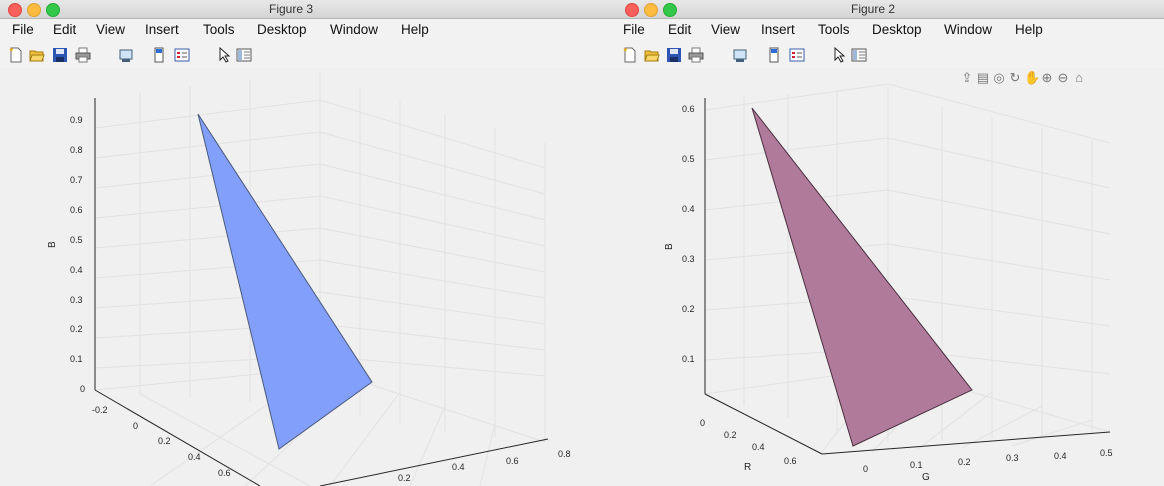 This screenshot has height=486, width=1164. Describe the element at coordinates (100, 410) in the screenshot. I see `r-tick: -0.2` at that location.